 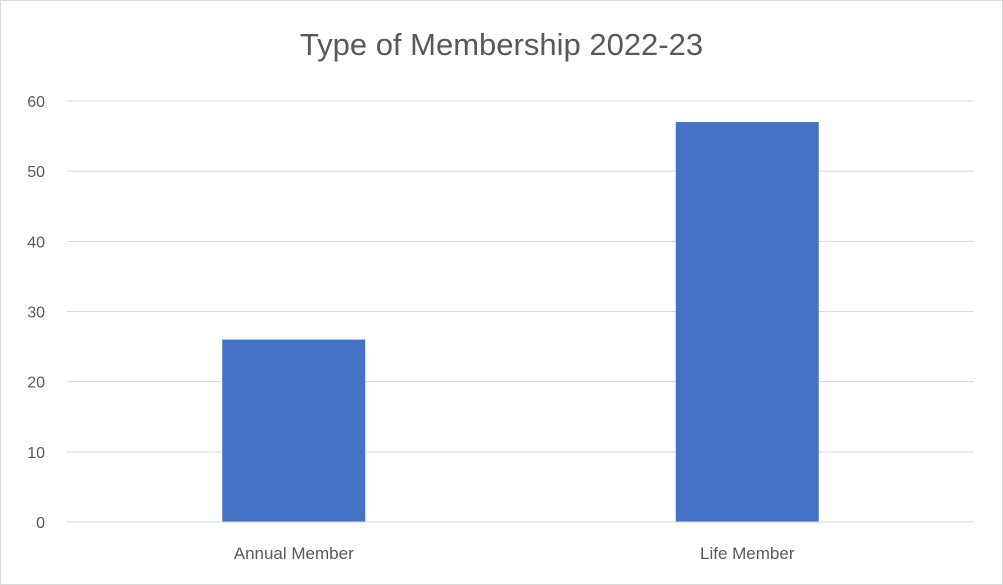 I want to click on x-category-label: Annual Member, so click(x=294, y=553).